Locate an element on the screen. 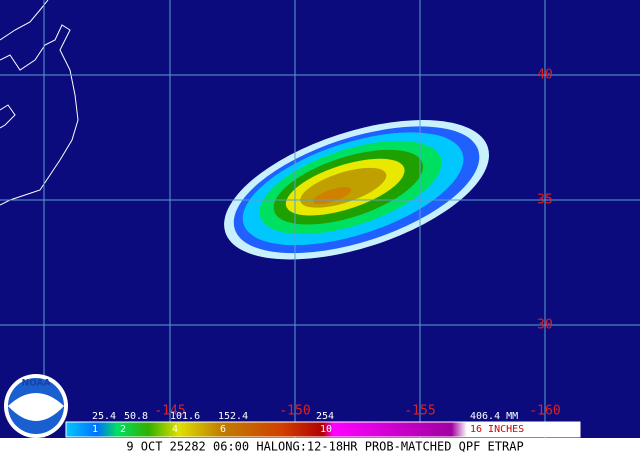  inch-label: 4 is located at coordinates (175, 429).